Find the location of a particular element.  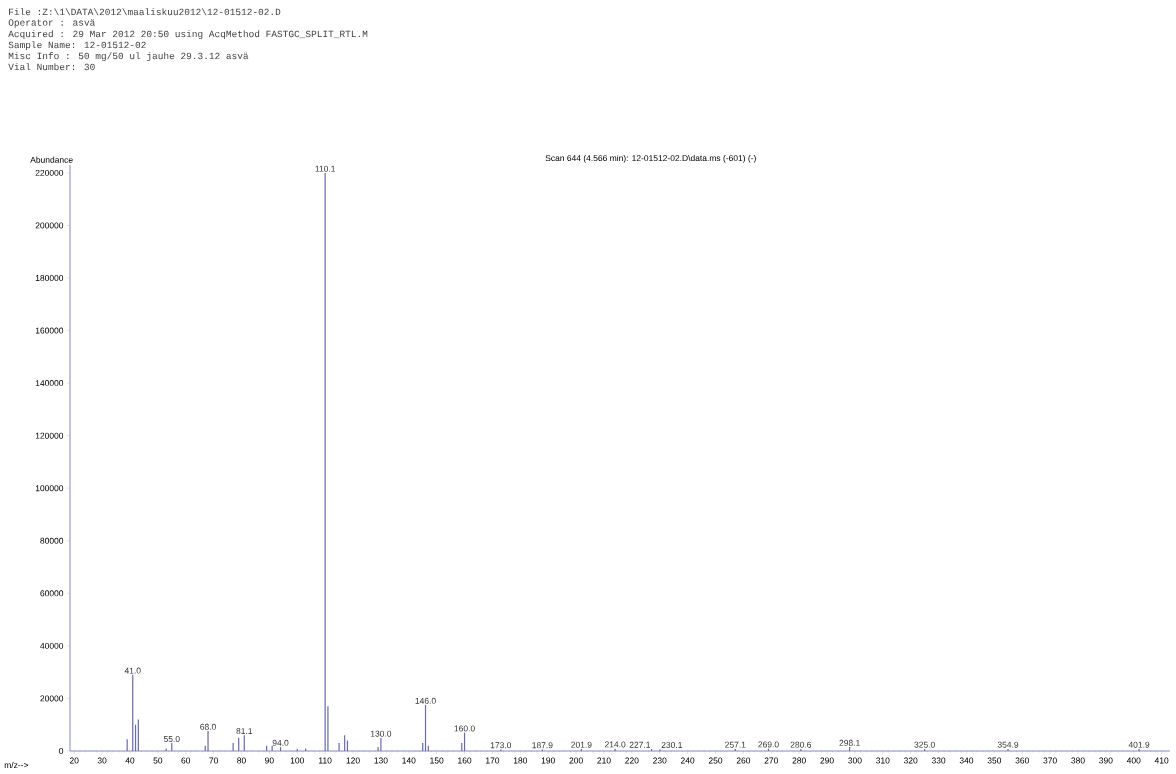

annotation: 201.9 is located at coordinates (581, 744).